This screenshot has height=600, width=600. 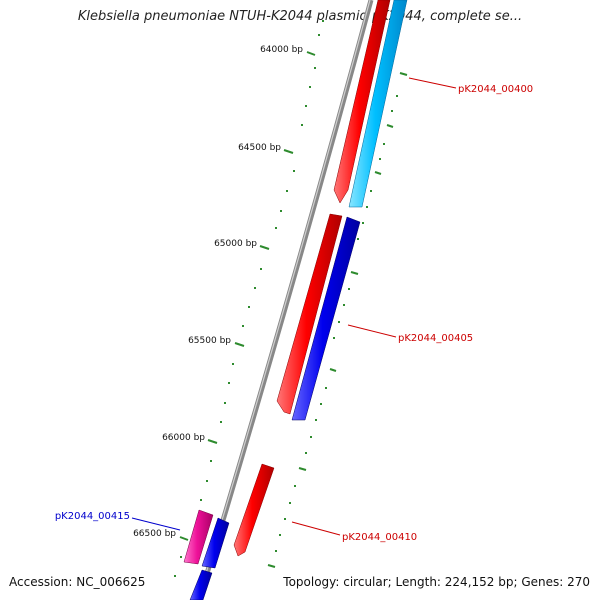 I want to click on tick-65500: 65500 bp, so click(x=216, y=341).